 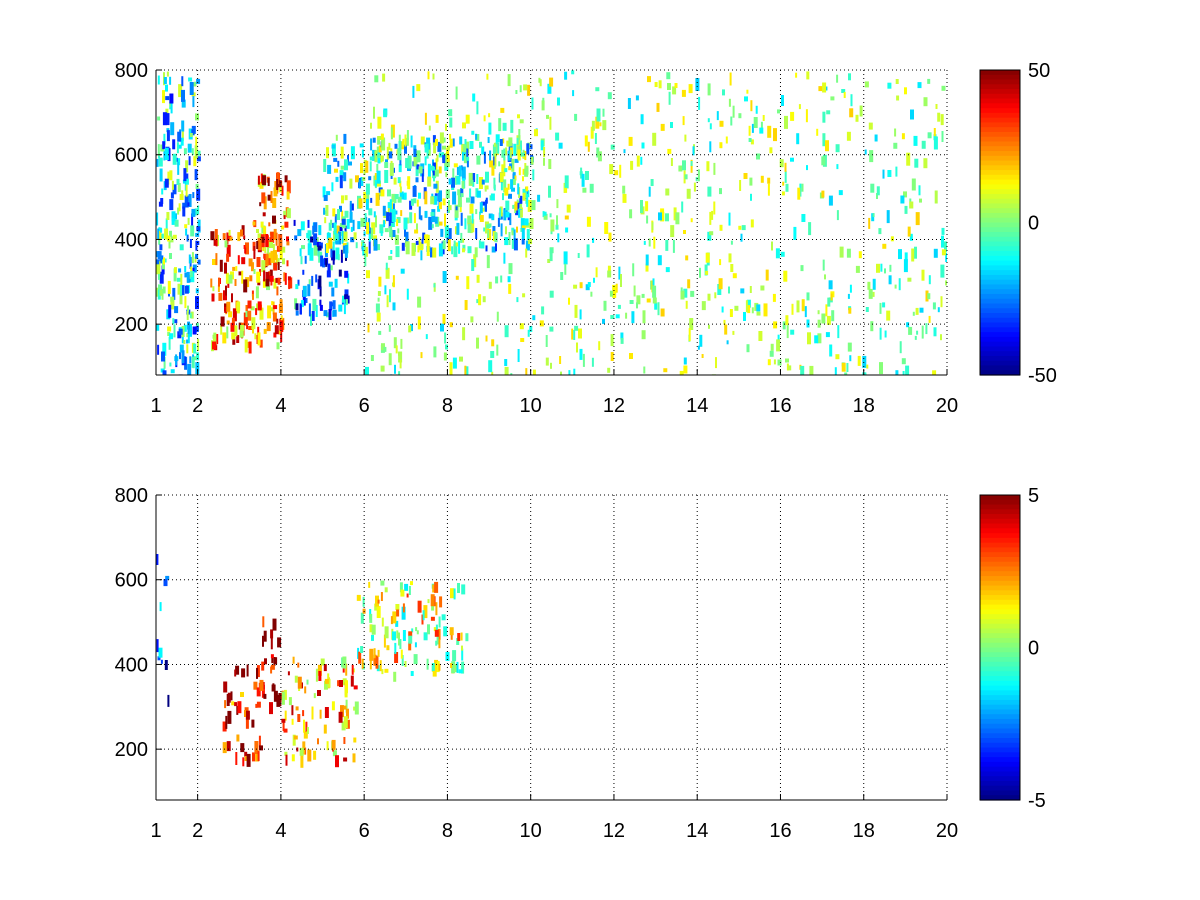 I want to click on x-tick-label: 8, so click(x=447, y=831).